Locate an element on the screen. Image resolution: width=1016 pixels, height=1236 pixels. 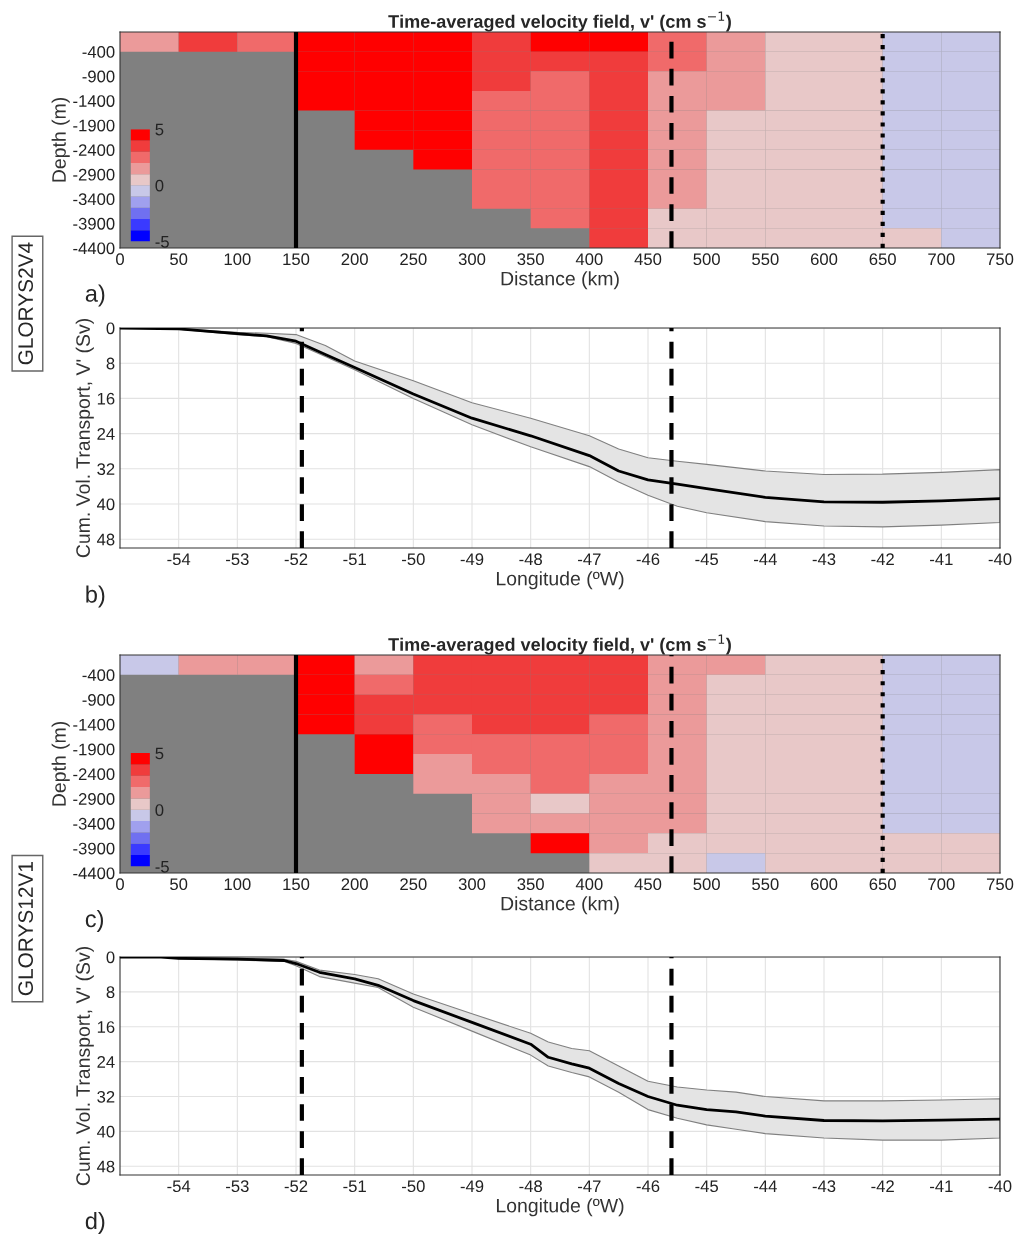
text: a) is located at coordinates (95, 295).